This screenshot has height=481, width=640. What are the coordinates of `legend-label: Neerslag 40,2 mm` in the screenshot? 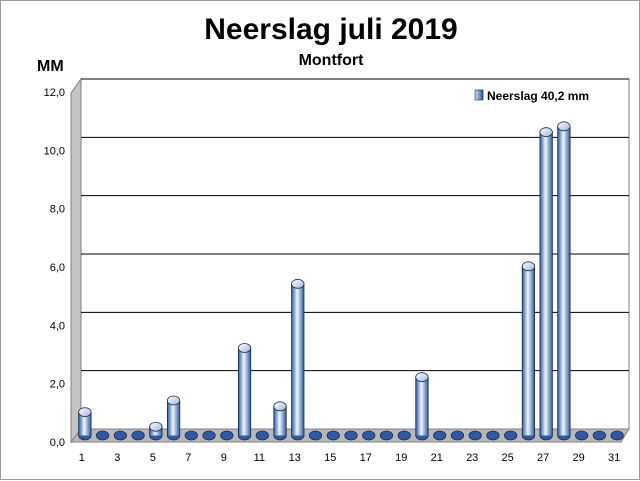 It's located at (538, 96).